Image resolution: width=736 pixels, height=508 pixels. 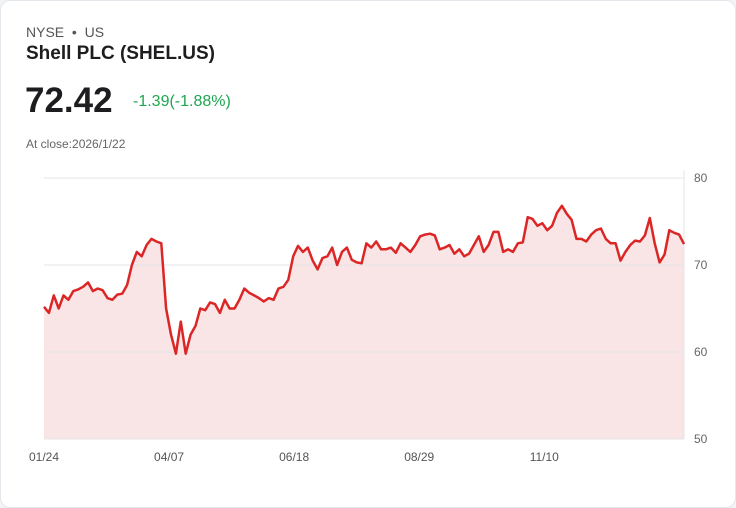 What do you see at coordinates (701, 439) in the screenshot?
I see `y-tick-label: 50` at bounding box center [701, 439].